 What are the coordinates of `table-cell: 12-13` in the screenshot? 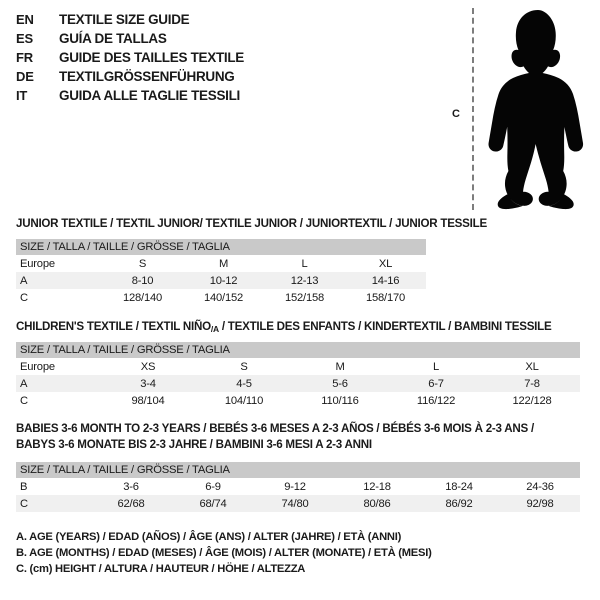 It's located at (304, 280).